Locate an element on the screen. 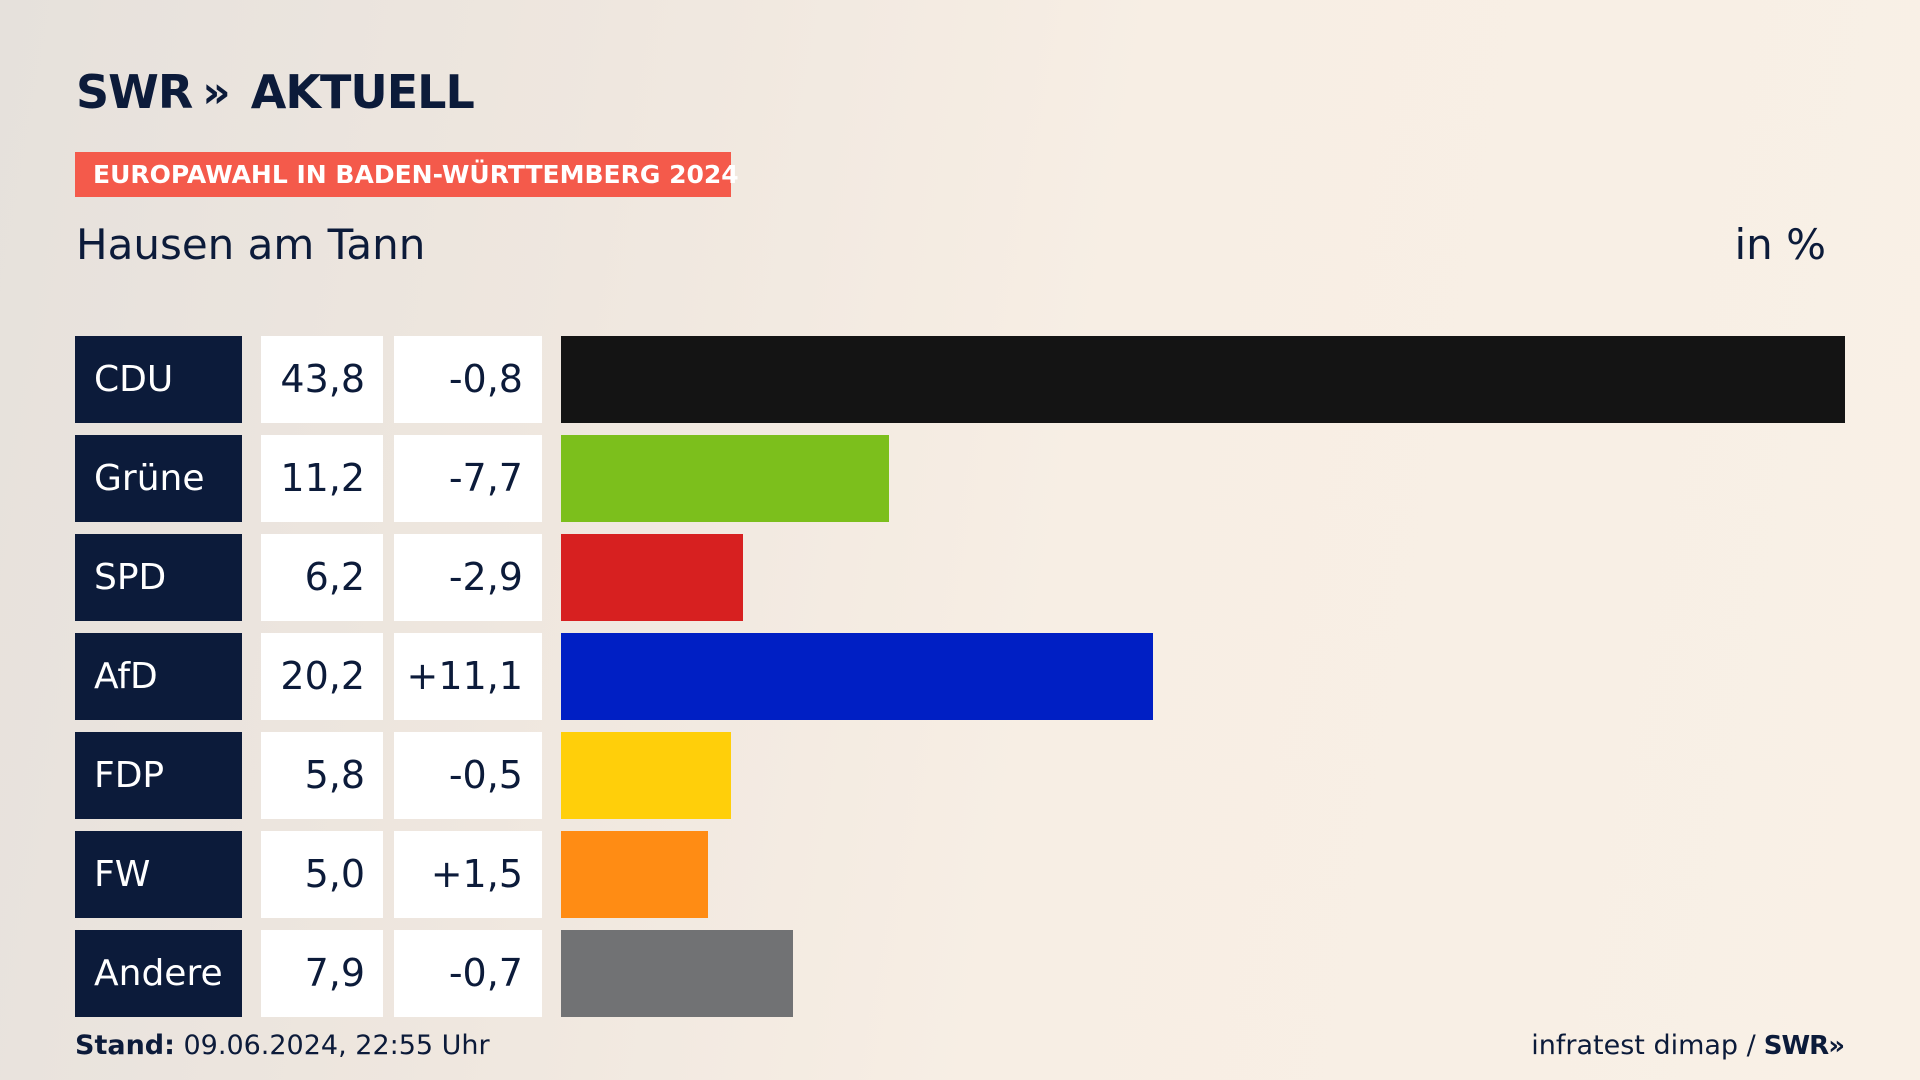  timestamp: Stand: 09.06.2024, 22:55 Uhr is located at coordinates (282, 1045).